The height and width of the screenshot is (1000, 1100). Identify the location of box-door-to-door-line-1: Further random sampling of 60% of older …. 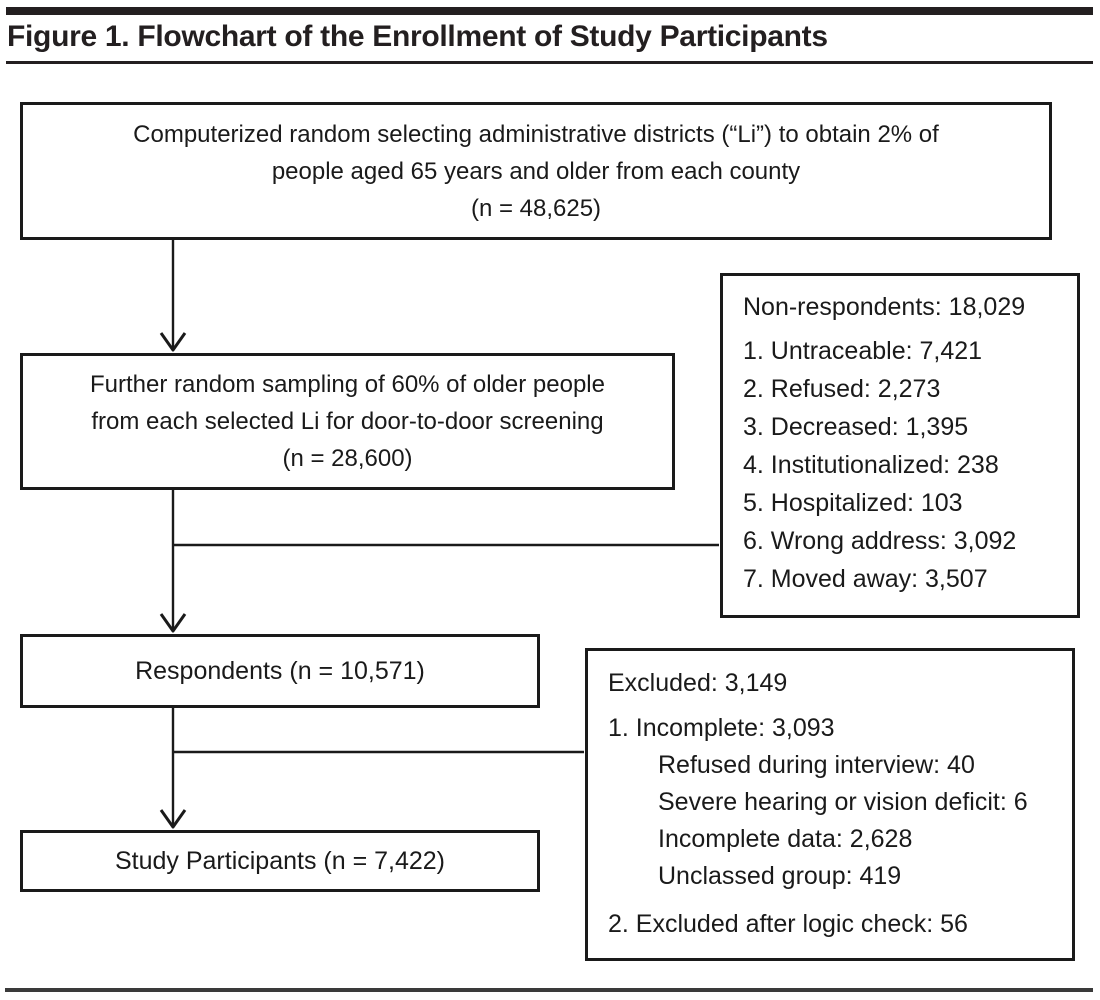
(347, 384).